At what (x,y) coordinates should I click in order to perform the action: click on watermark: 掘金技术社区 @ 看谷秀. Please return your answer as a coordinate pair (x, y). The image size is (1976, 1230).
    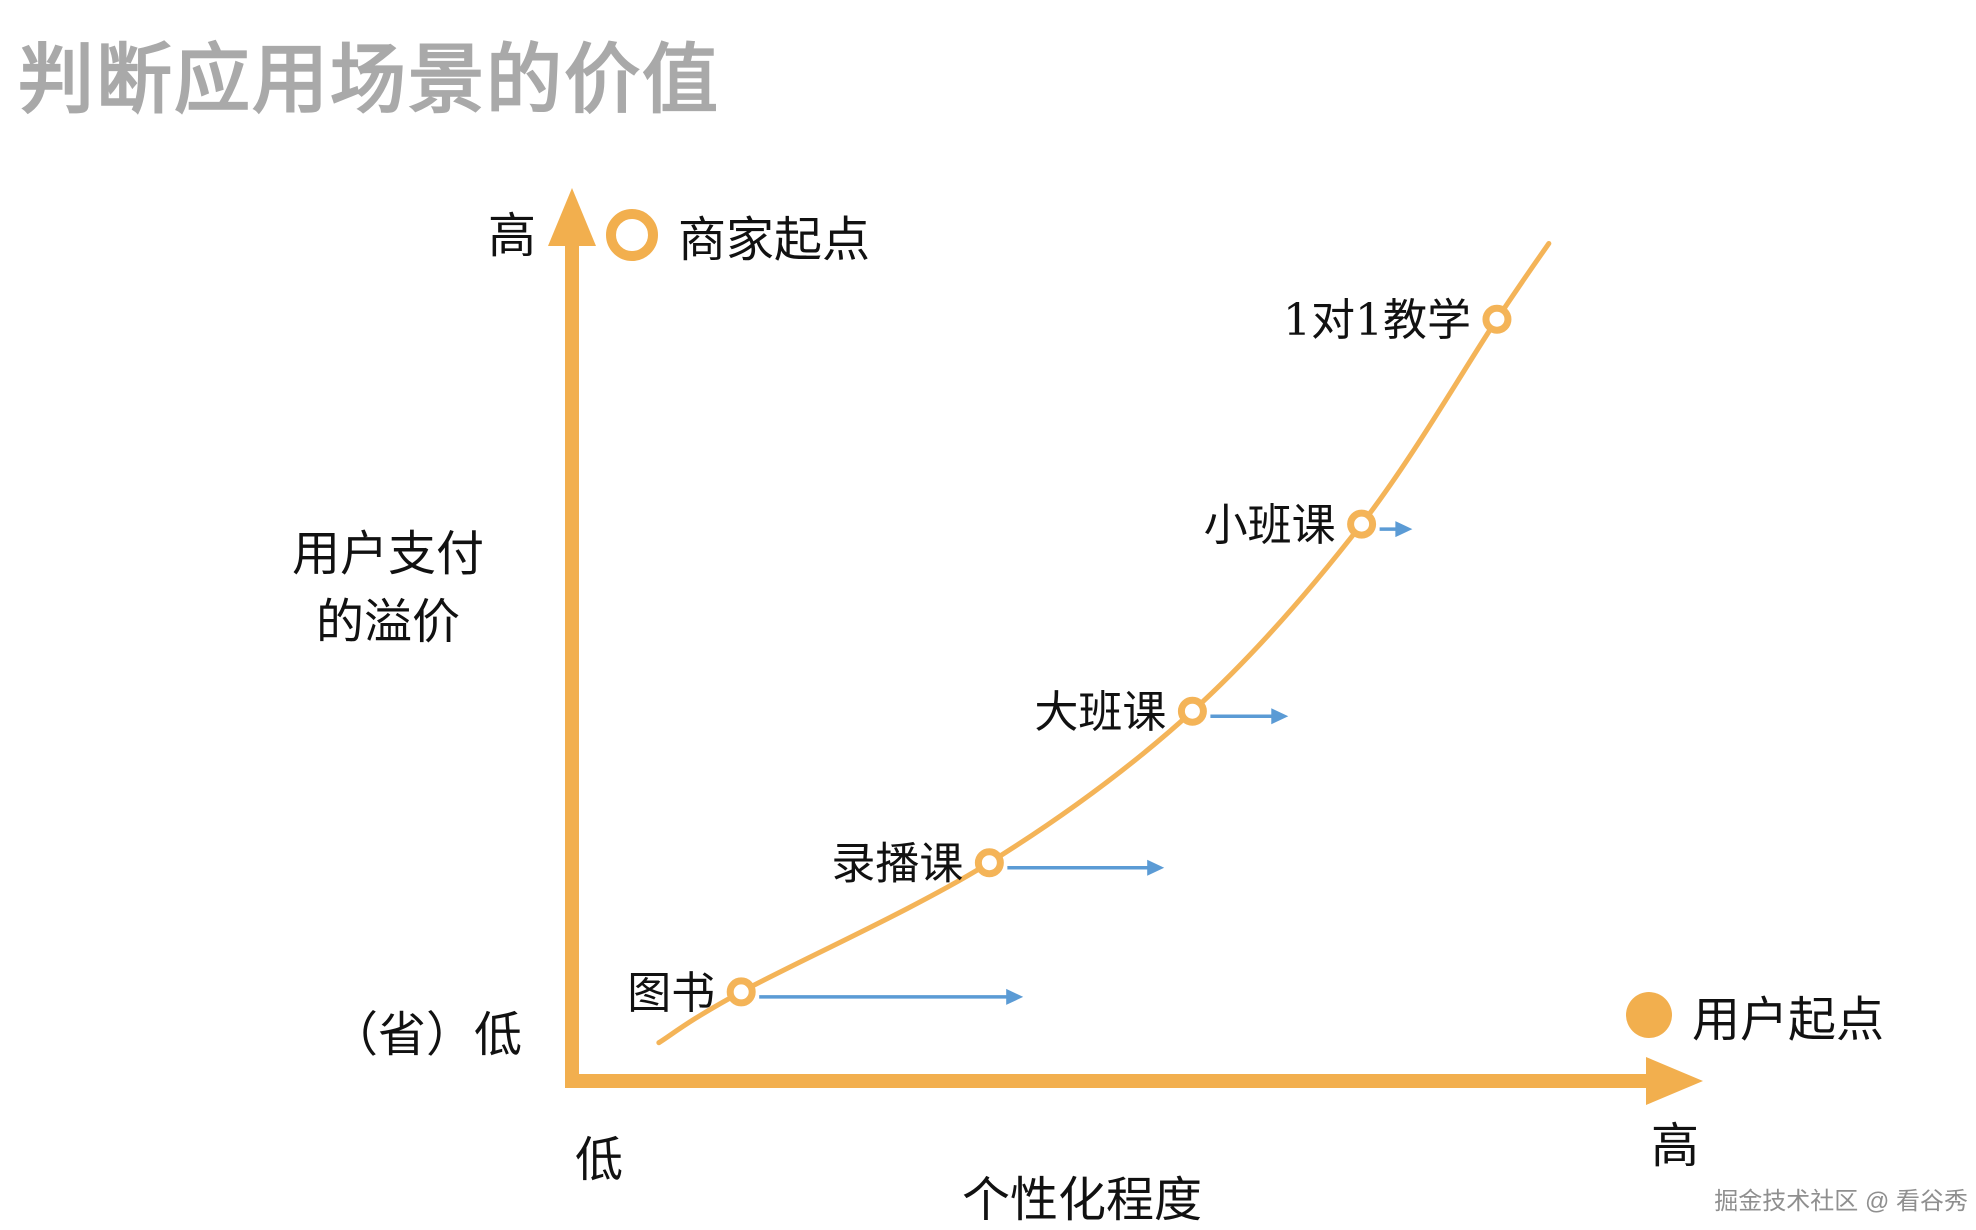
    Looking at the image, I should click on (1841, 1201).